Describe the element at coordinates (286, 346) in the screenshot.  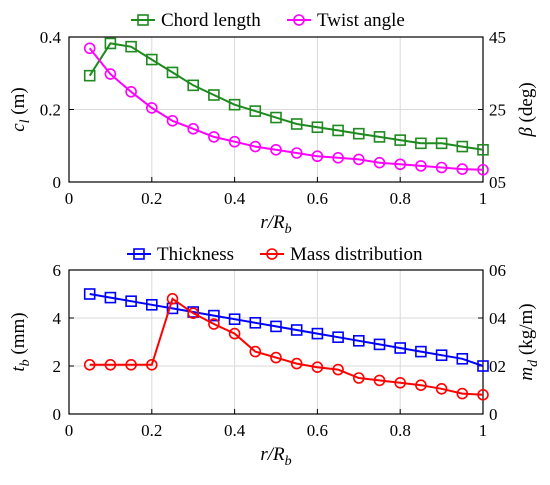
I see `series-line-mass-distribution` at that location.